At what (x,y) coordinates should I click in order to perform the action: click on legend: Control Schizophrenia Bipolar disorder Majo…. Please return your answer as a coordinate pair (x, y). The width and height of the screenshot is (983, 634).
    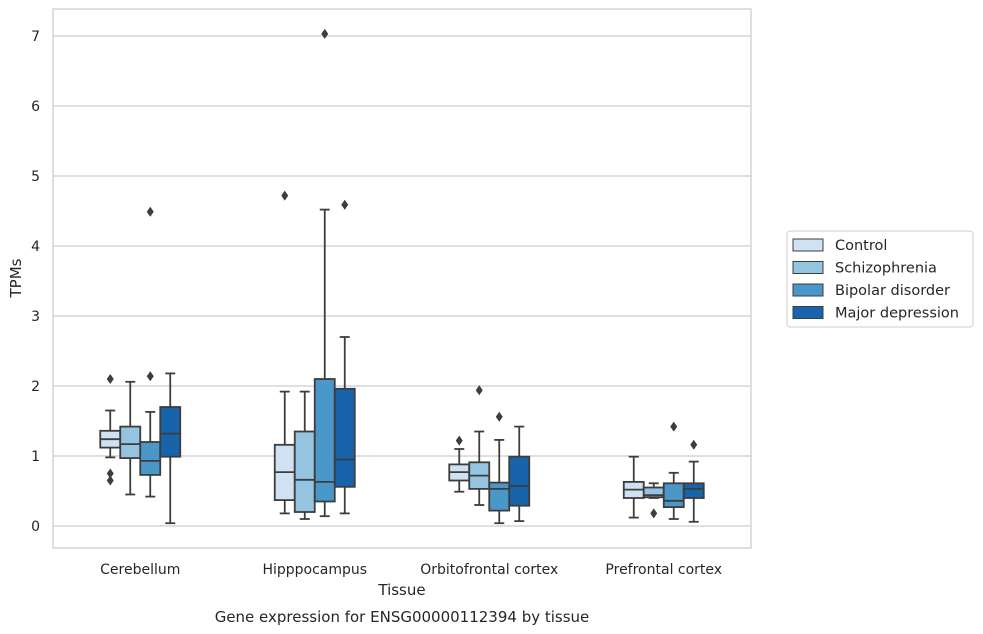
    Looking at the image, I should click on (880, 279).